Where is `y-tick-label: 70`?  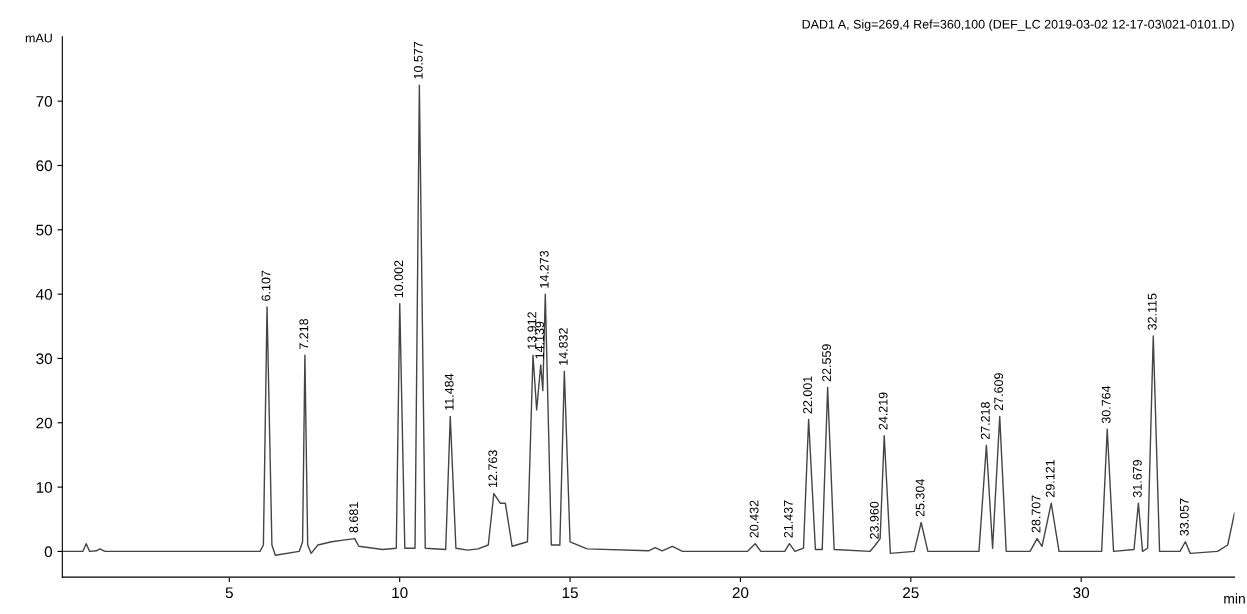
y-tick-label: 70 is located at coordinates (44, 101).